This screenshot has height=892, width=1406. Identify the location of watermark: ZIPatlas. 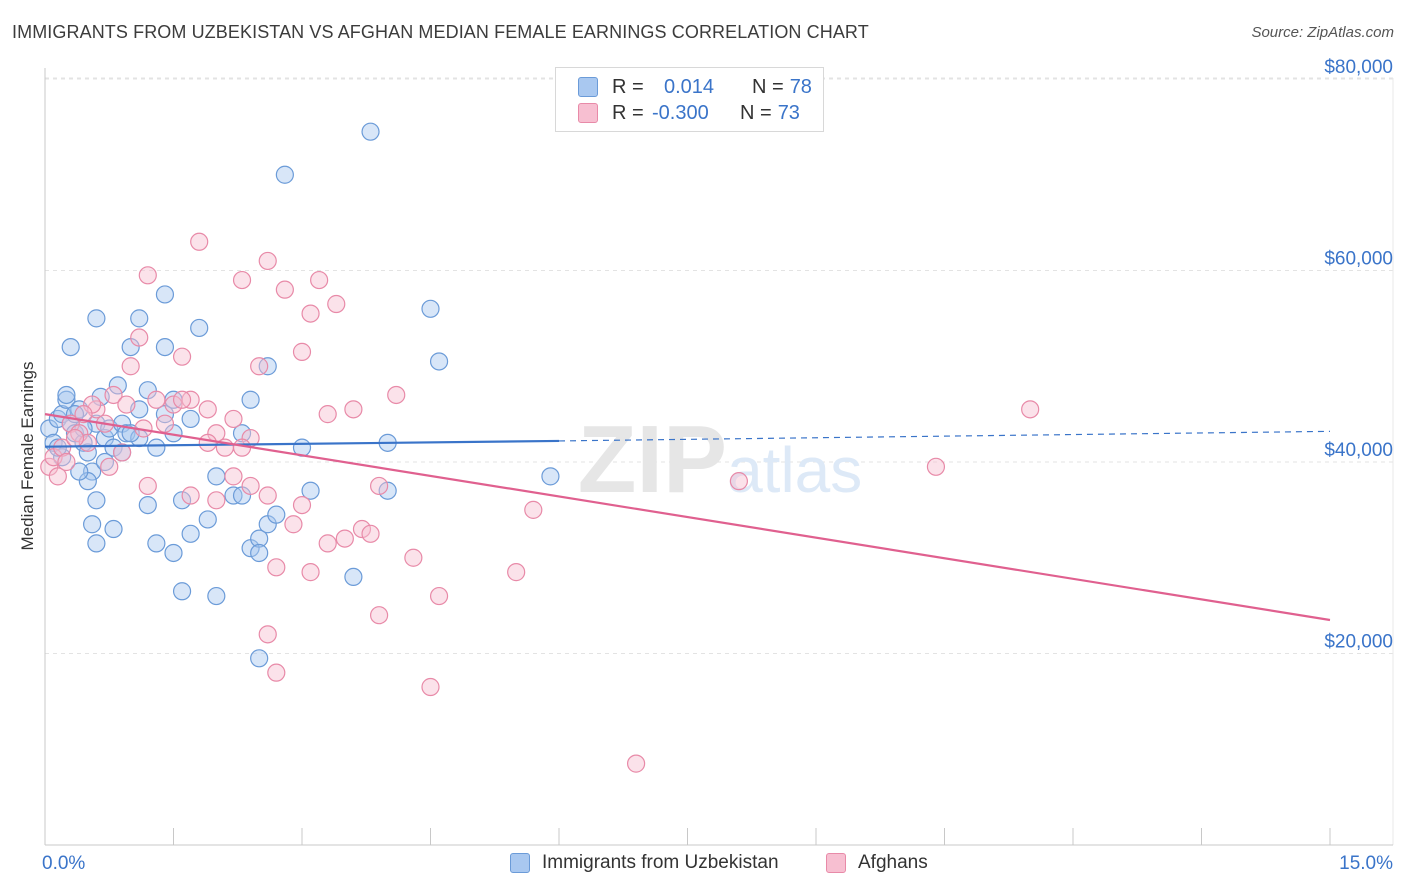
(720, 459).